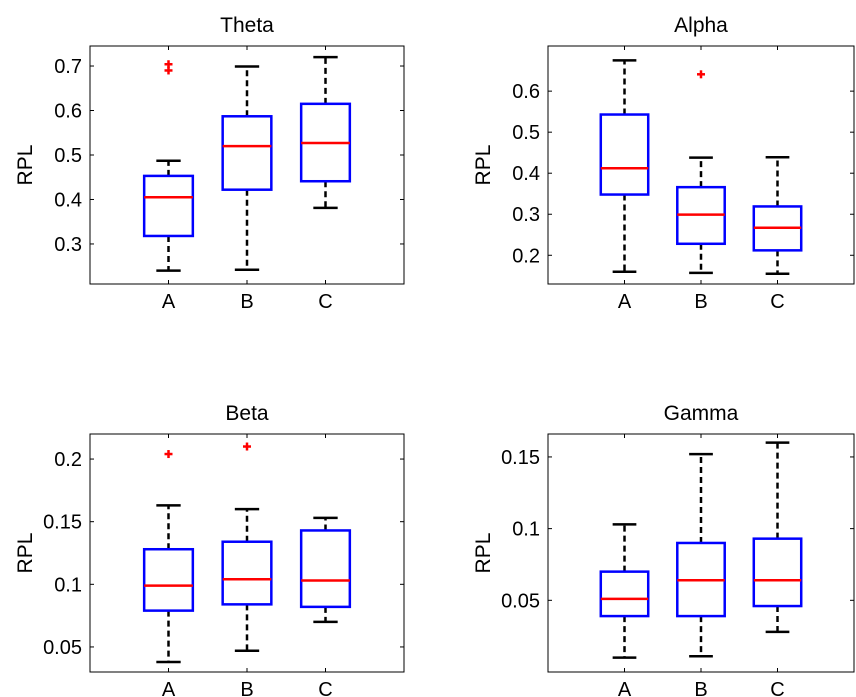 This screenshot has width=856, height=697. Describe the element at coordinates (62, 648) in the screenshot. I see `chart-2-ytick-label: 0.05` at that location.